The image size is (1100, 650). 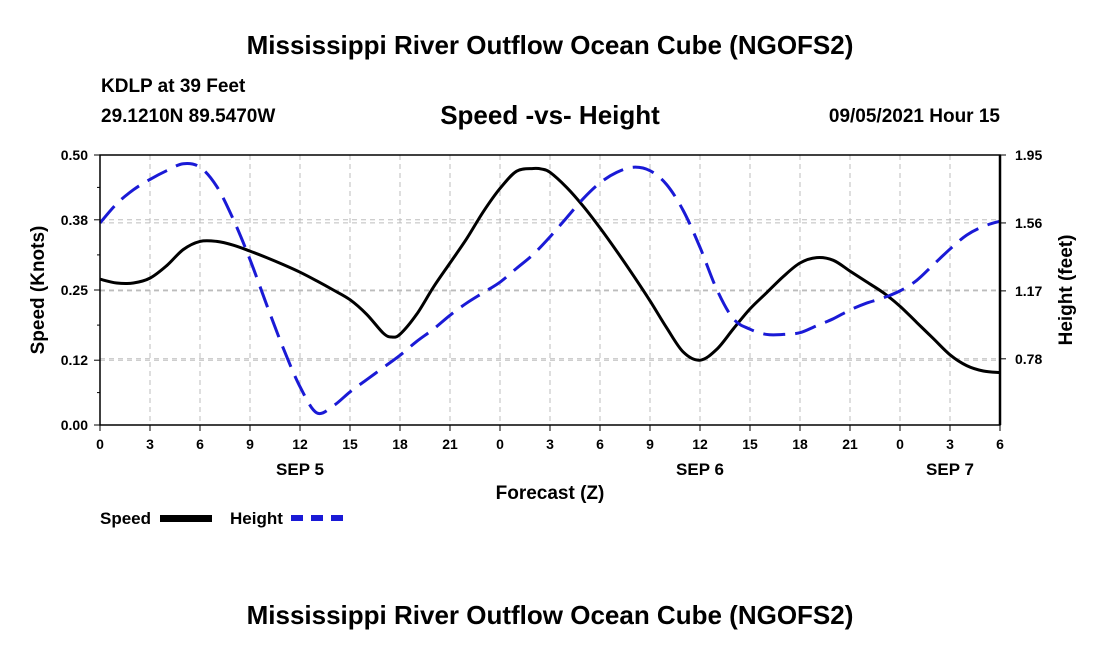 I want to click on y-tick-label: 0.25, so click(x=74, y=290).